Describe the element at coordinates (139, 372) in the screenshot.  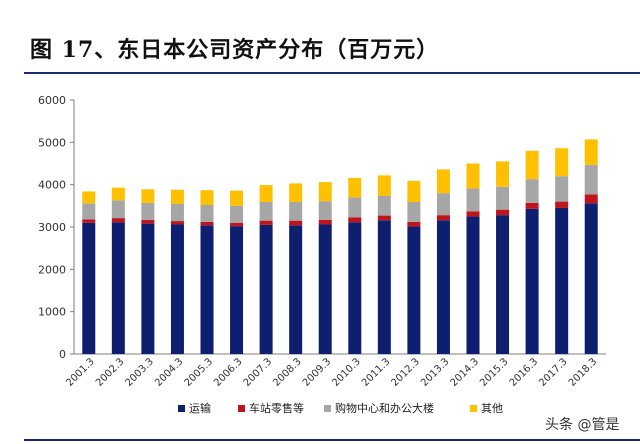
I see `x-tick-label: 2003.3` at that location.